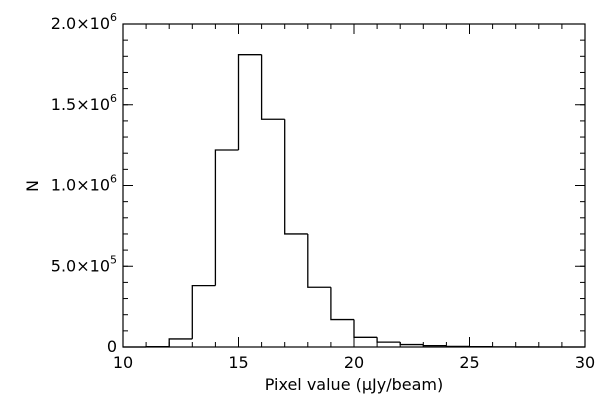  I want to click on x-tick-label: 10, so click(123, 362).